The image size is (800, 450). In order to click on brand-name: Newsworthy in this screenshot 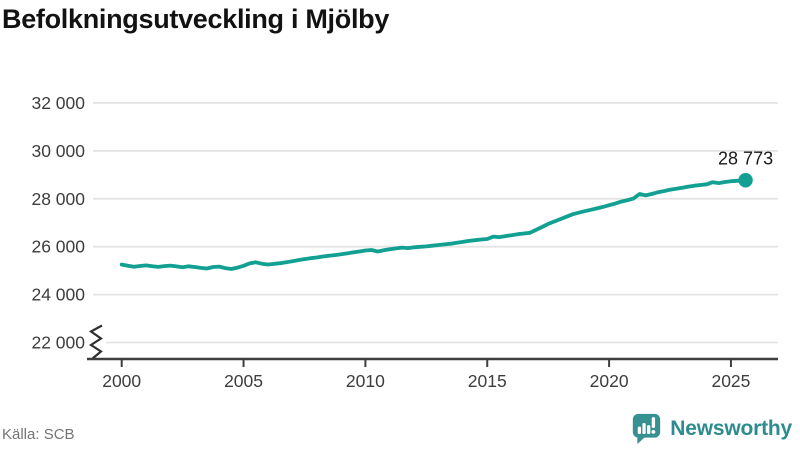, I will do `click(731, 428)`.